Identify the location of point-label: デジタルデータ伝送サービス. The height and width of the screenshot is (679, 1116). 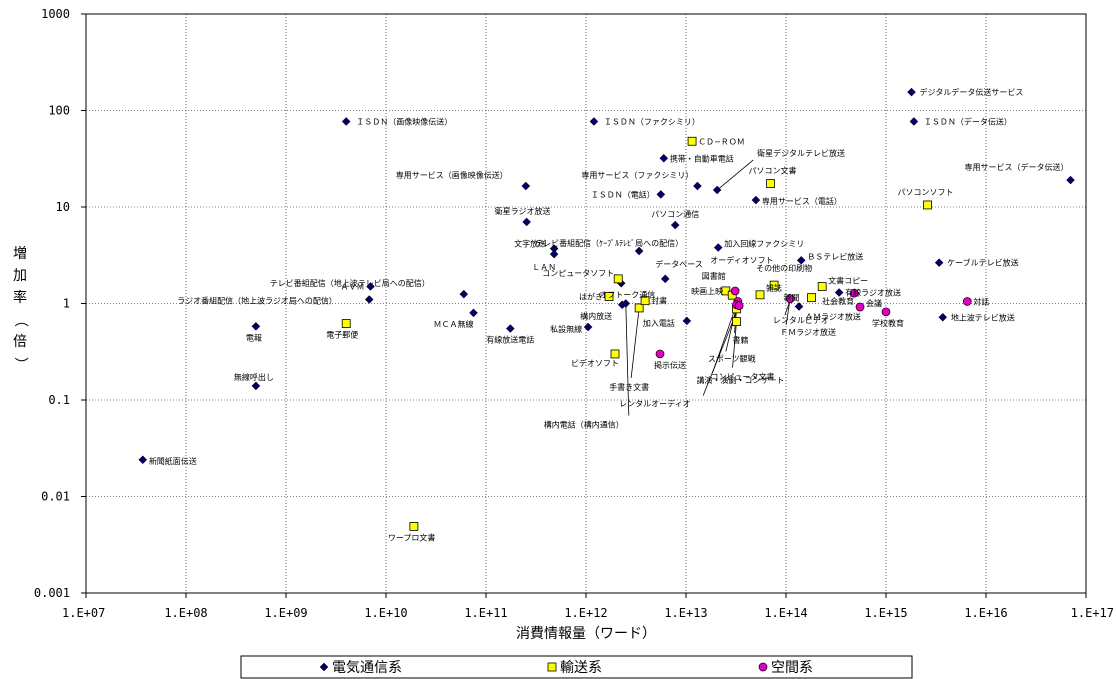
(972, 92).